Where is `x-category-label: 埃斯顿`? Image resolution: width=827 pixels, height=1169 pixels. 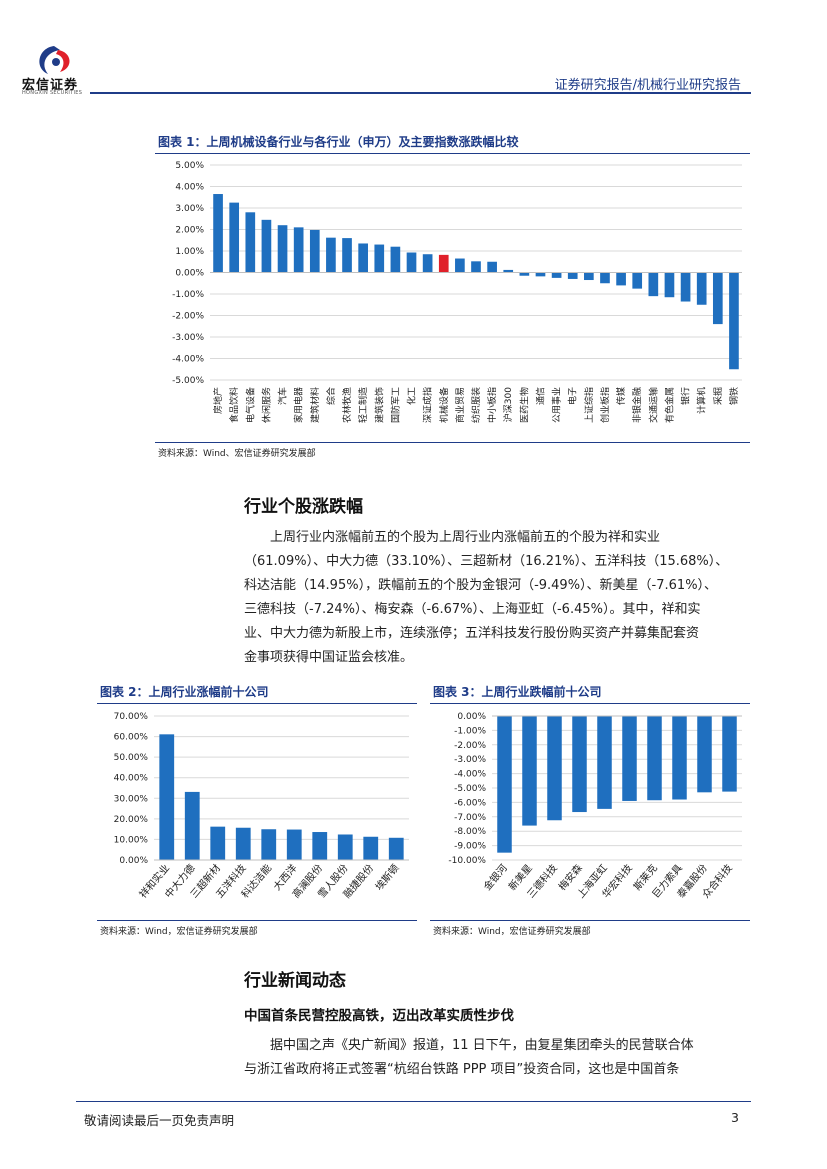 x-category-label: 埃斯顿 is located at coordinates (386, 877).